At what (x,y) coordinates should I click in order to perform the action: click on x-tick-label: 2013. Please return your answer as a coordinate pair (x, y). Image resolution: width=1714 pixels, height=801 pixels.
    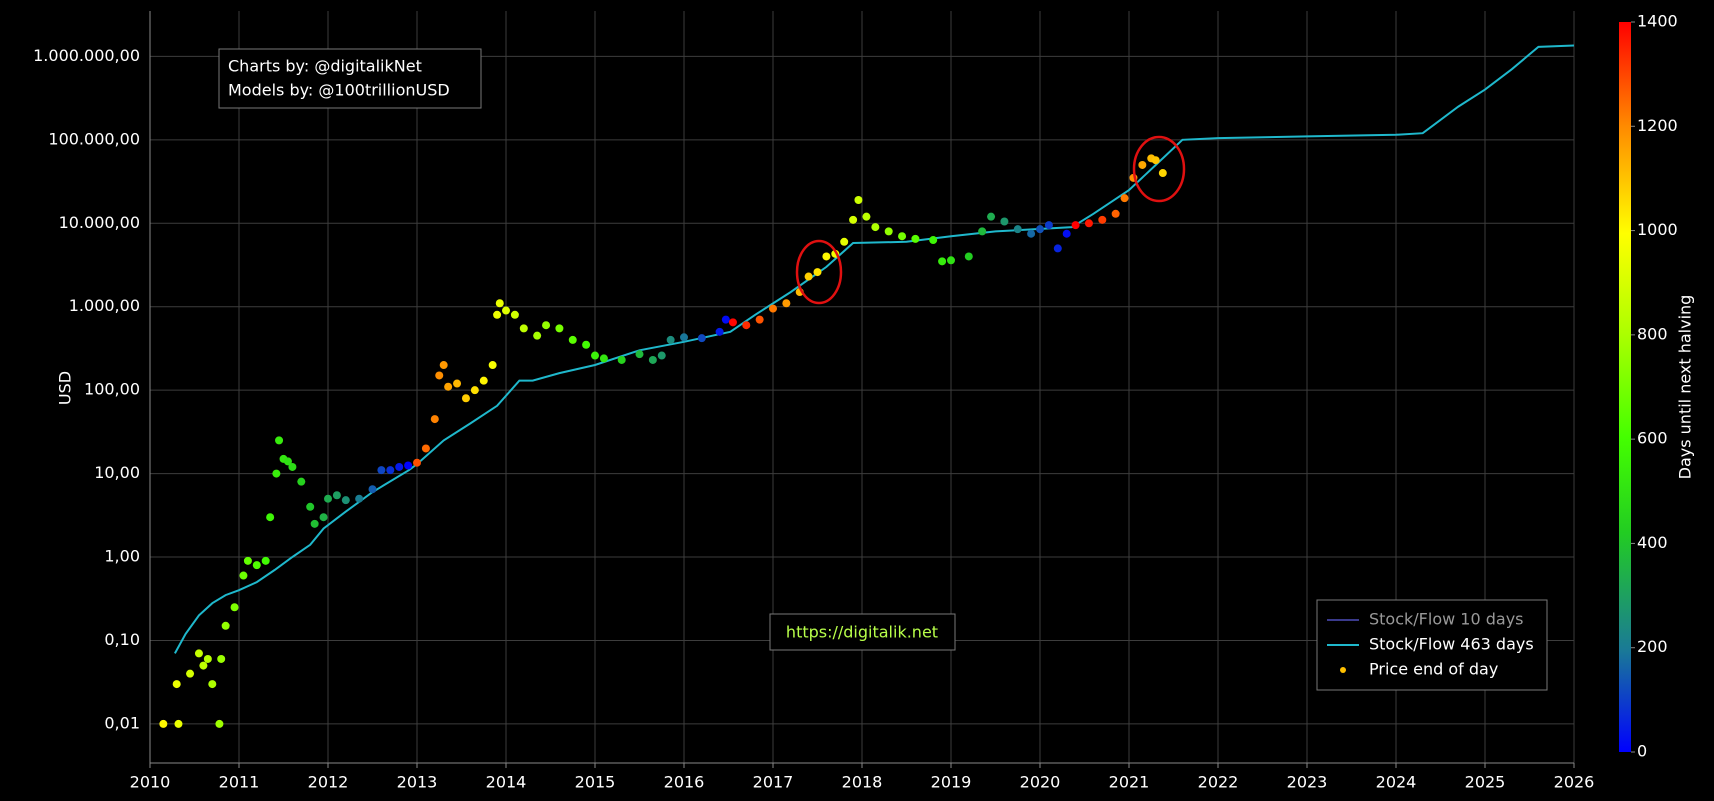
    Looking at the image, I should click on (417, 782).